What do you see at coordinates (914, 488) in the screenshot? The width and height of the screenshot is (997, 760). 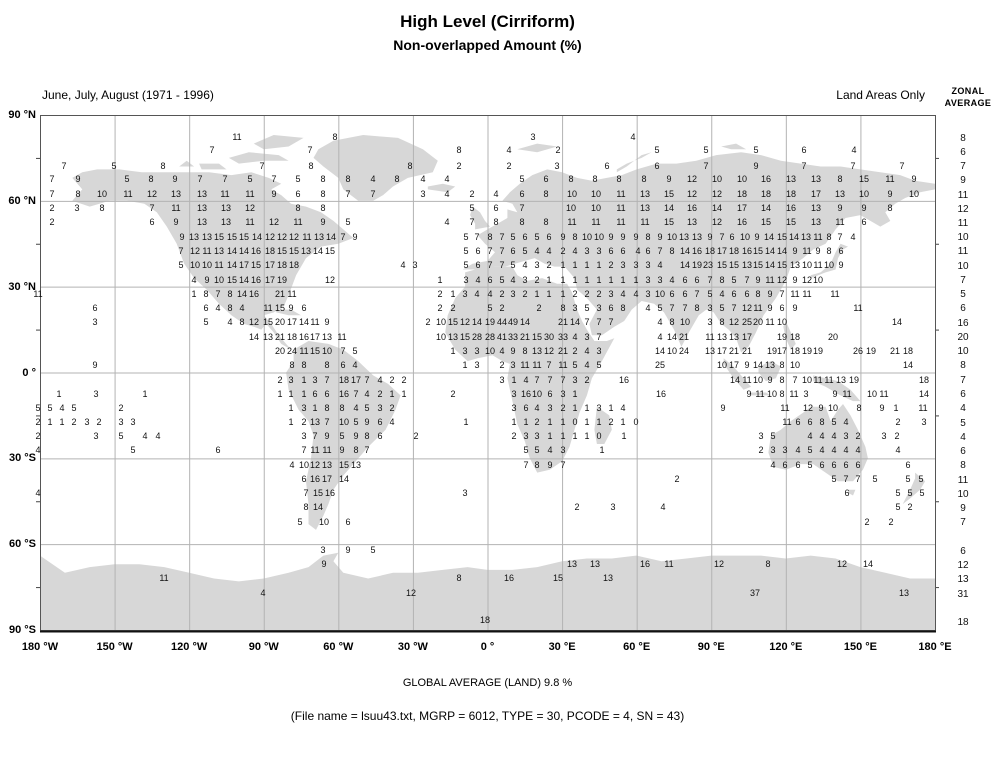 I see `landmass-new-zealand` at bounding box center [914, 488].